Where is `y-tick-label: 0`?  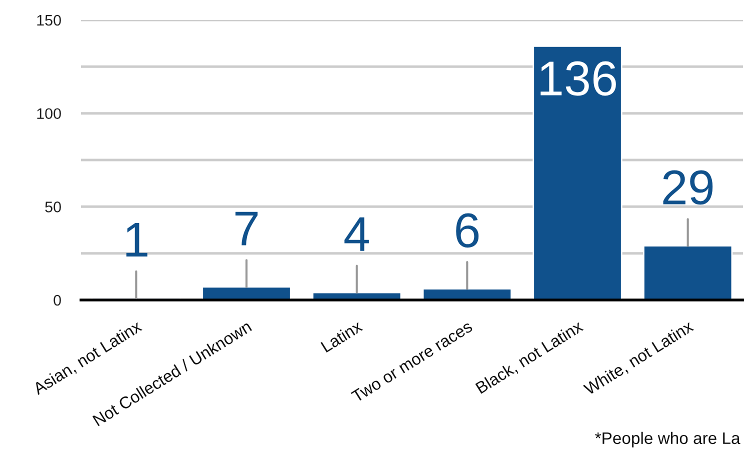
y-tick-label: 0 is located at coordinates (57, 300).